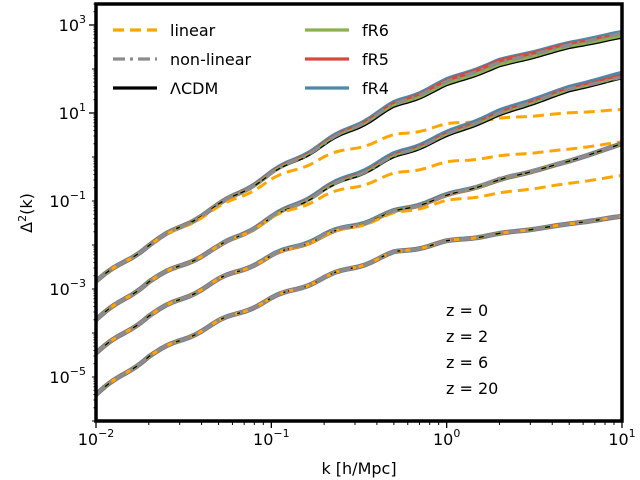  Describe the element at coordinates (72, 24) in the screenshot. I see `y-tick-label: 10³` at that location.